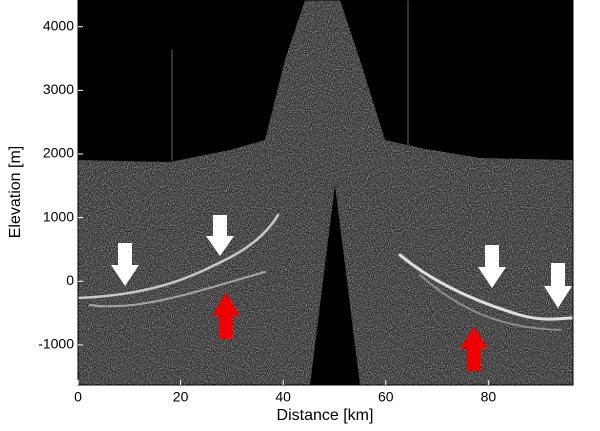 The image size is (600, 431). What do you see at coordinates (58, 216) in the screenshot?
I see `y-tick-label: 1000` at bounding box center [58, 216].